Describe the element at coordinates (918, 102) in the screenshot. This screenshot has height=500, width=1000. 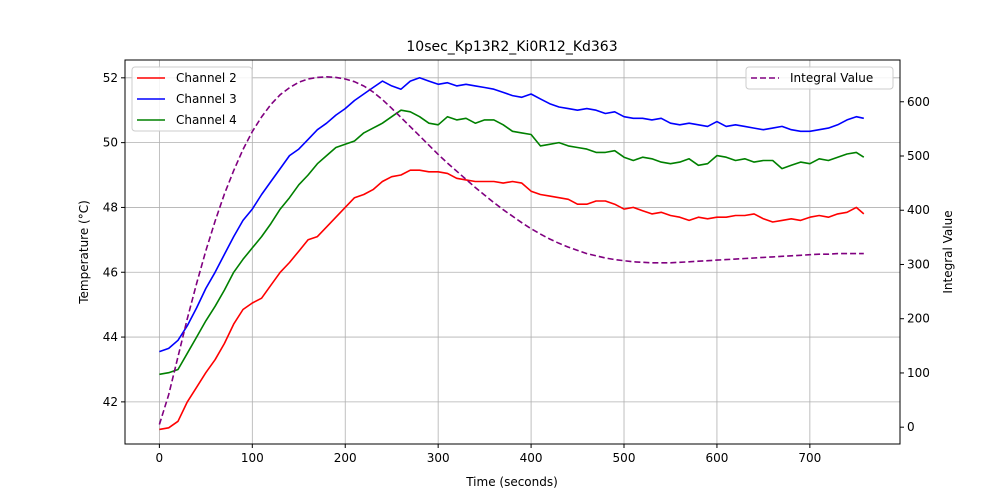
I see `y2-tick-label: 600` at that location.